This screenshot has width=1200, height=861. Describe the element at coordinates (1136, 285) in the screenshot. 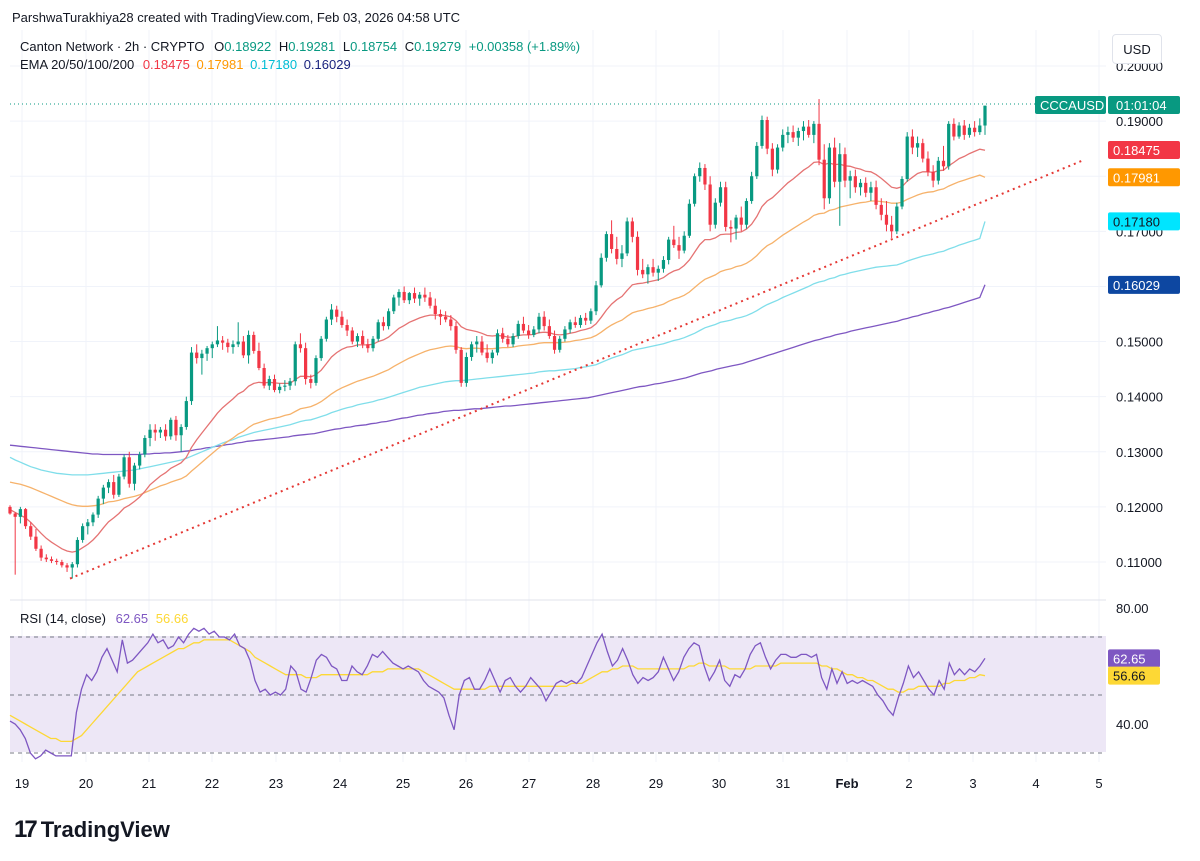

I see `ema200-tag-text: 0.16029` at that location.